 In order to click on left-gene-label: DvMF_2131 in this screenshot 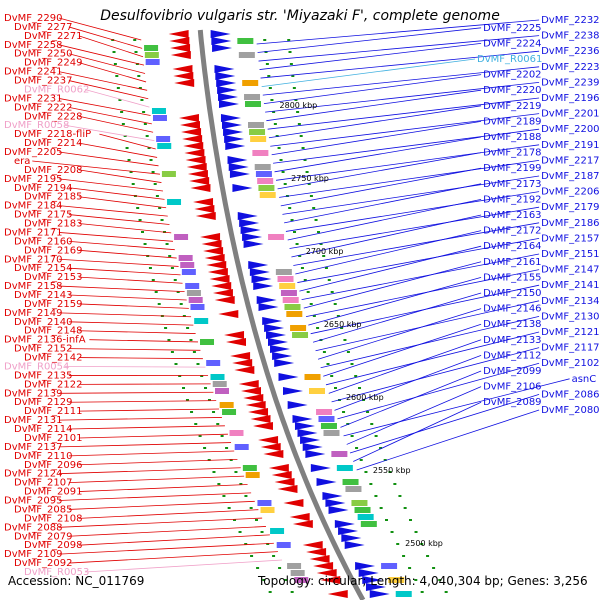, I will do `click(33, 420)`.